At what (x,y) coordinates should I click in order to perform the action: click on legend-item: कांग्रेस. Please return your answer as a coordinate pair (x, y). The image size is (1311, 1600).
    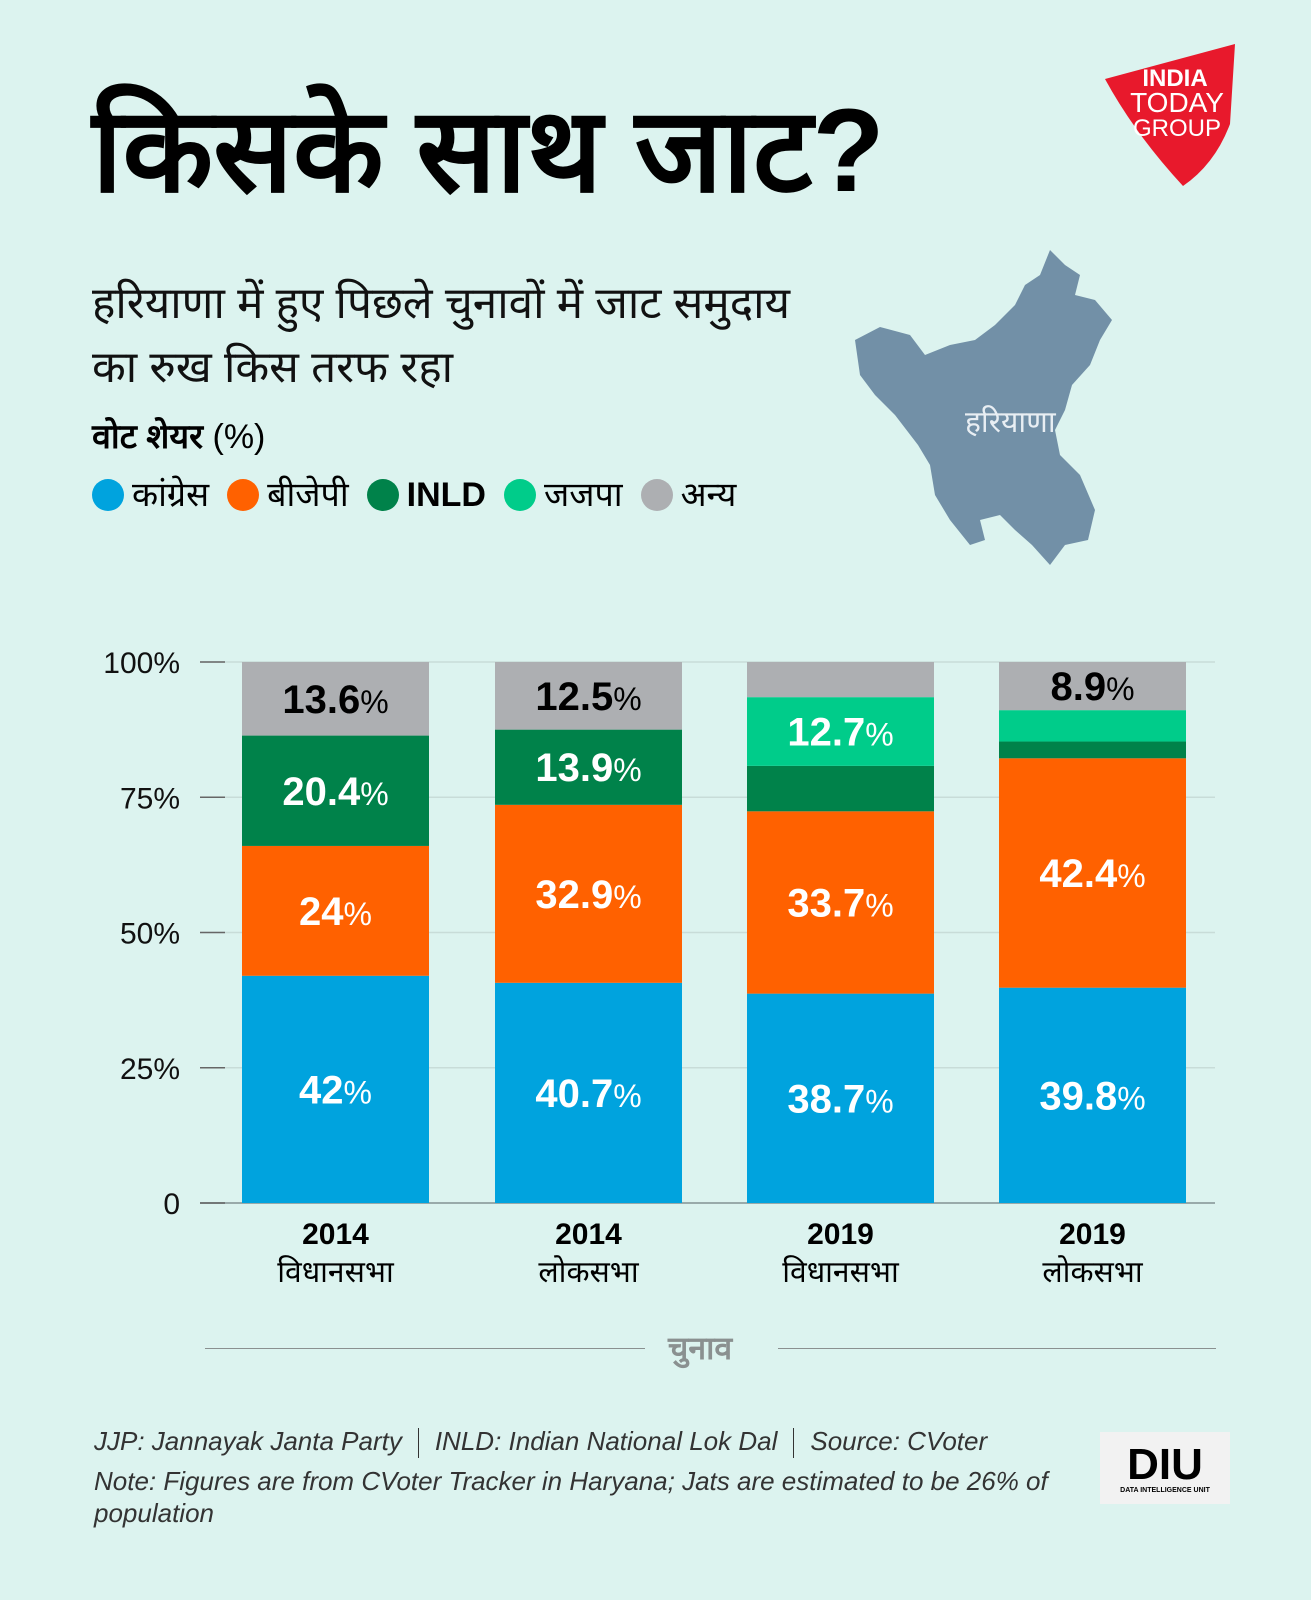
    Looking at the image, I should click on (150, 495).